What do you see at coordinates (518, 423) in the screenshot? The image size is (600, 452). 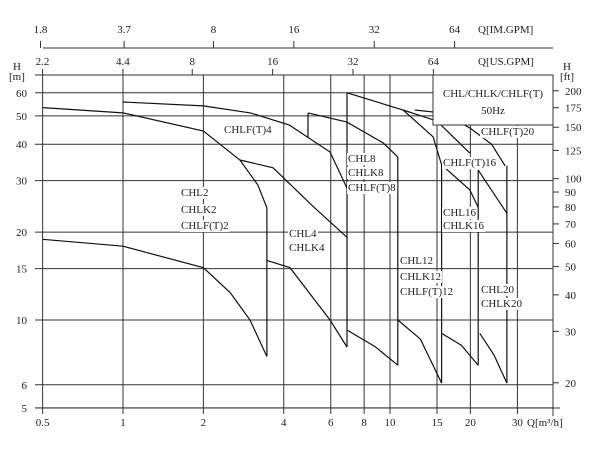 I see `x-tick-label: 30` at bounding box center [518, 423].